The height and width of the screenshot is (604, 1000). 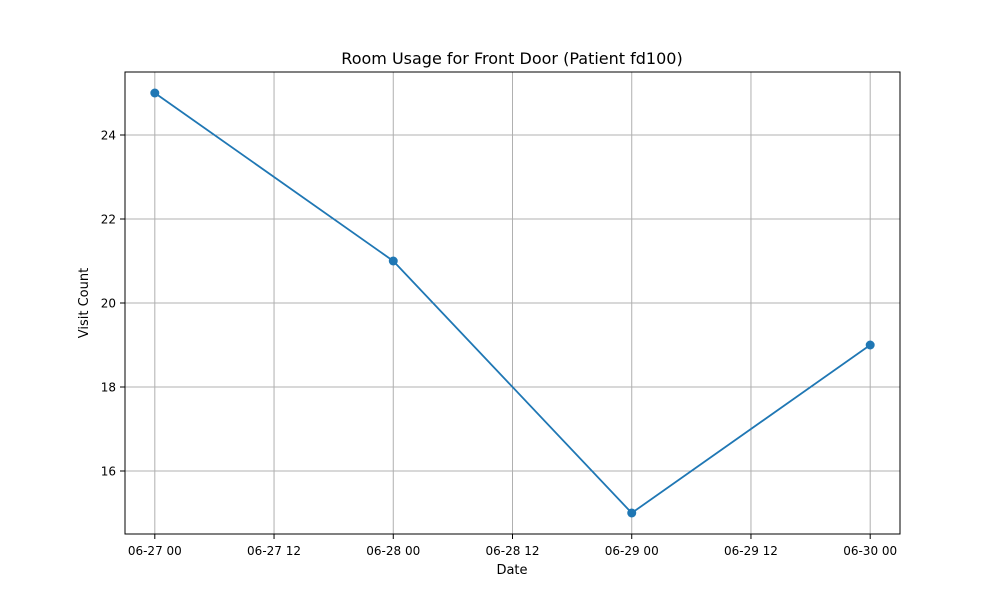 What do you see at coordinates (108, 388) in the screenshot?
I see `y-tick-label: 18` at bounding box center [108, 388].